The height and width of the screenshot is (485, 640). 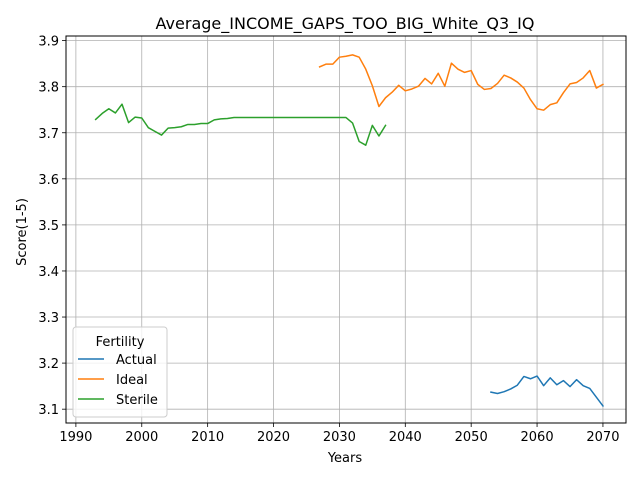 I want to click on x-tick-label: 2050, so click(x=471, y=437).